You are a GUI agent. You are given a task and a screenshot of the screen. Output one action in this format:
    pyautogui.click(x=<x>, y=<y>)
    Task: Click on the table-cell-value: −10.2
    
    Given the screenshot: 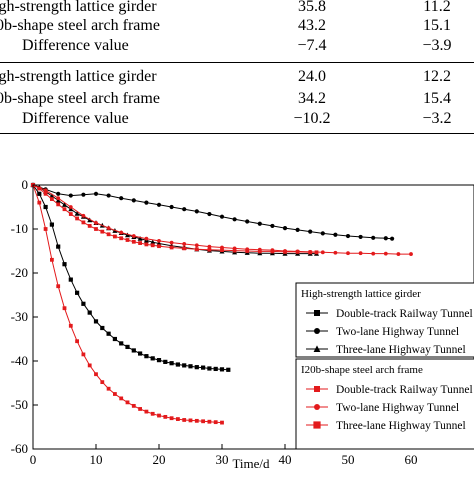 What is the action you would take?
    pyautogui.click(x=312, y=118)
    